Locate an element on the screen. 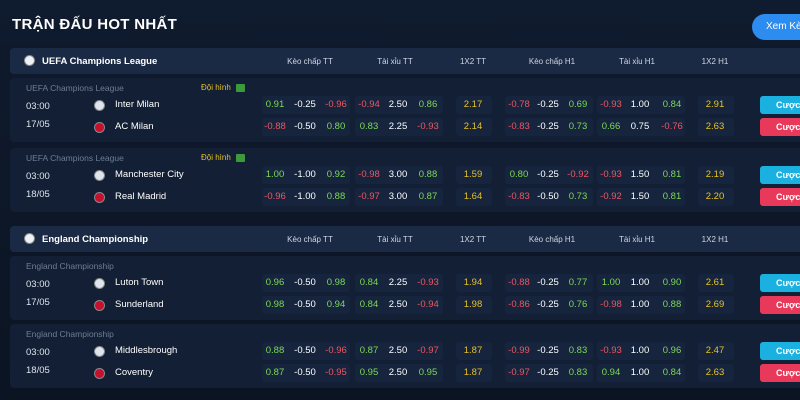 The height and width of the screenshot is (400, 800). odds-value: 1.59 is located at coordinates (473, 174).